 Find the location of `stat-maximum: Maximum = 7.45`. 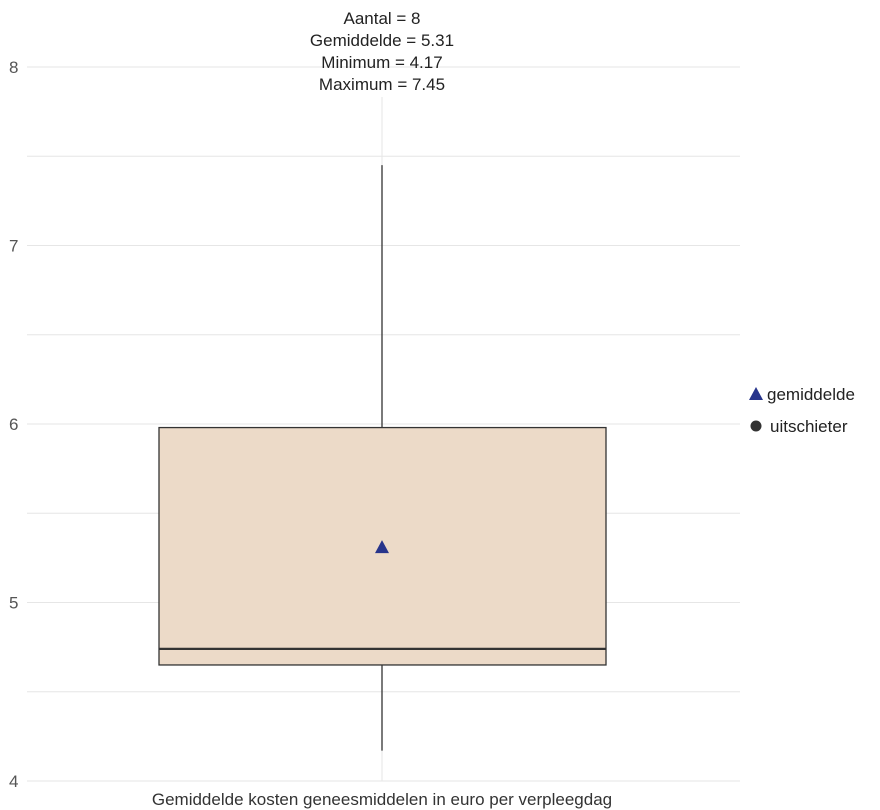

stat-maximum: Maximum = 7.45 is located at coordinates (382, 84).